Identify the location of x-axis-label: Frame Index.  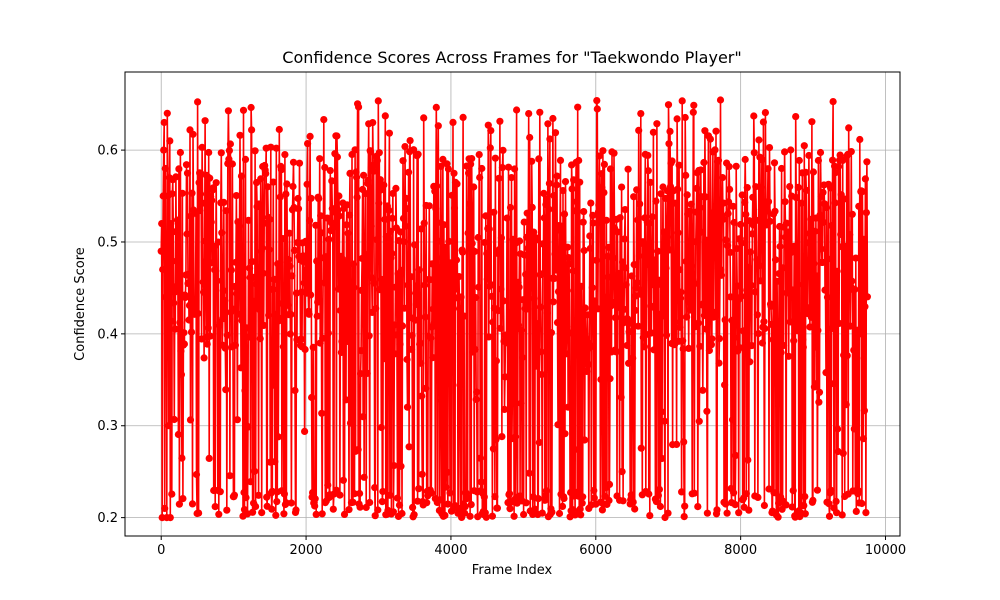
(512, 570).